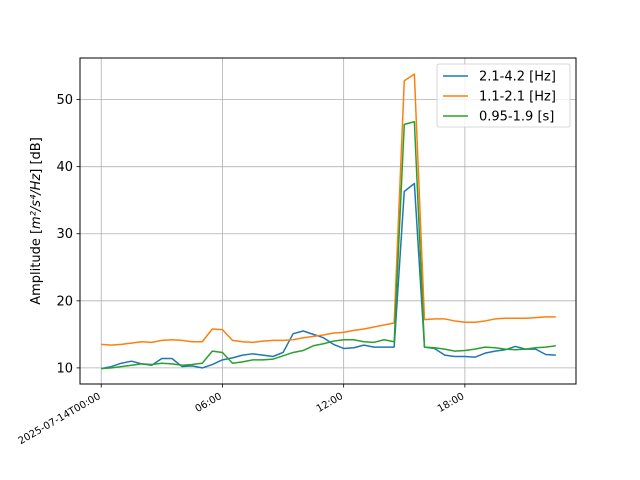 This screenshot has width=640, height=480. What do you see at coordinates (64, 234) in the screenshot?
I see `y-tick-label: 30` at bounding box center [64, 234].